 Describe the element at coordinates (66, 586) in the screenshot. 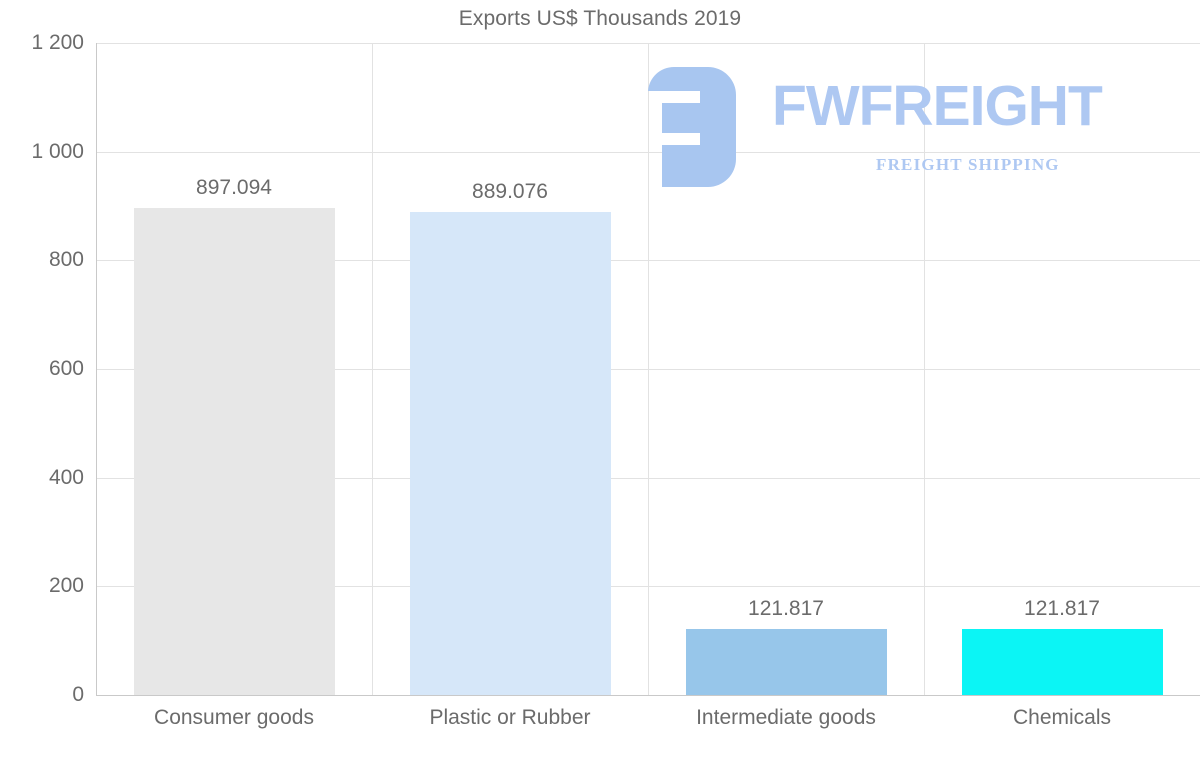

I see `y-axis-tick-label: 200` at that location.